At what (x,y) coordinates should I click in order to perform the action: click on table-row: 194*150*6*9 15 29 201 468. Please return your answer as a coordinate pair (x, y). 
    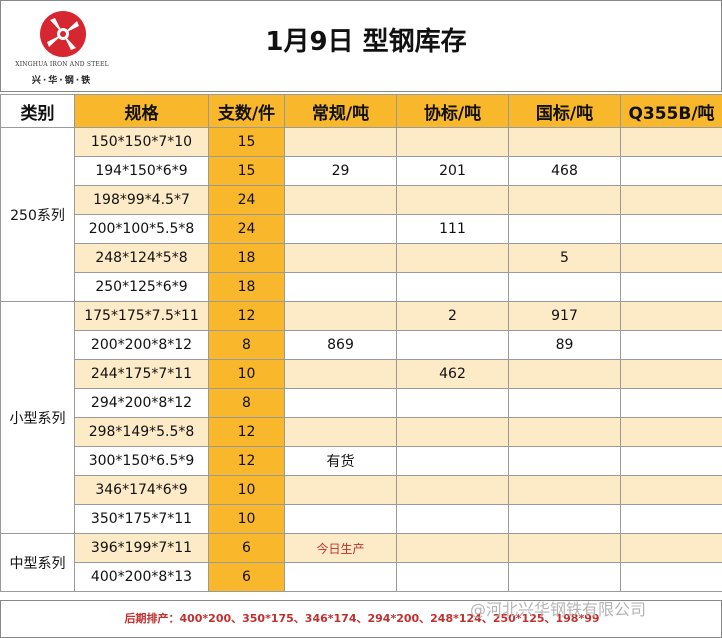
    Looking at the image, I should click on (361, 171).